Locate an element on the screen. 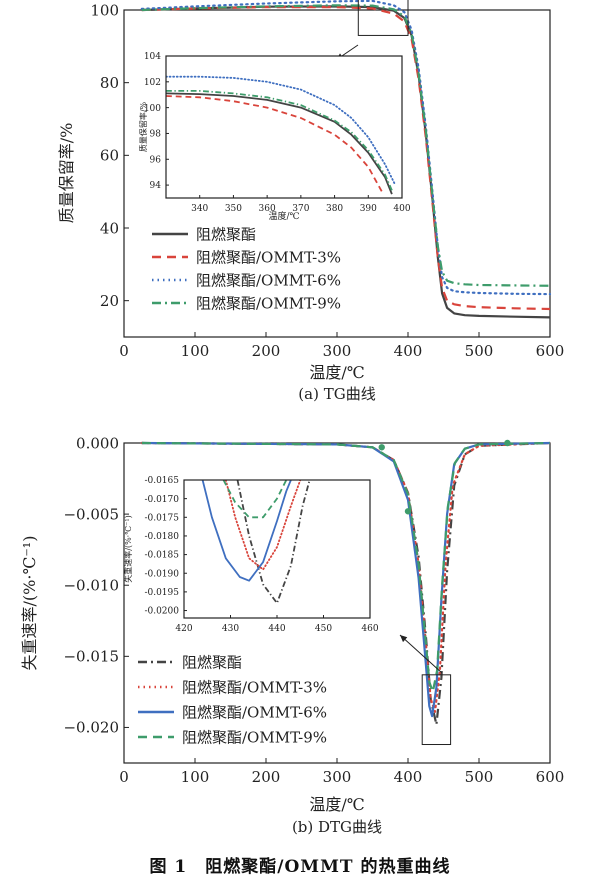 The width and height of the screenshot is (600, 884). tg-xtick-label: 500 is located at coordinates (479, 351).